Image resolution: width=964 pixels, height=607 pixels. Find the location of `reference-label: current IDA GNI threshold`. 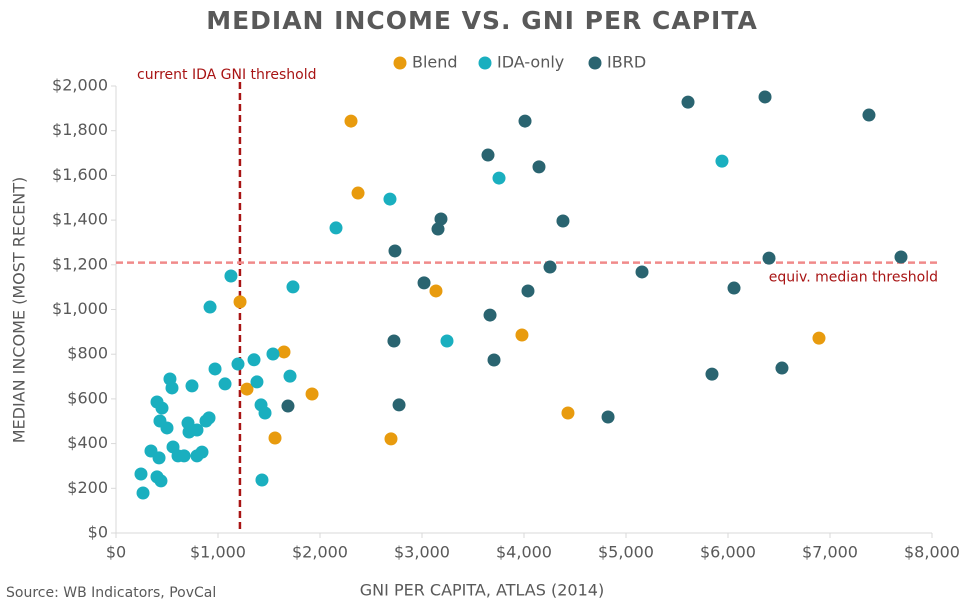

reference-label: current IDA GNI threshold is located at coordinates (226, 75).